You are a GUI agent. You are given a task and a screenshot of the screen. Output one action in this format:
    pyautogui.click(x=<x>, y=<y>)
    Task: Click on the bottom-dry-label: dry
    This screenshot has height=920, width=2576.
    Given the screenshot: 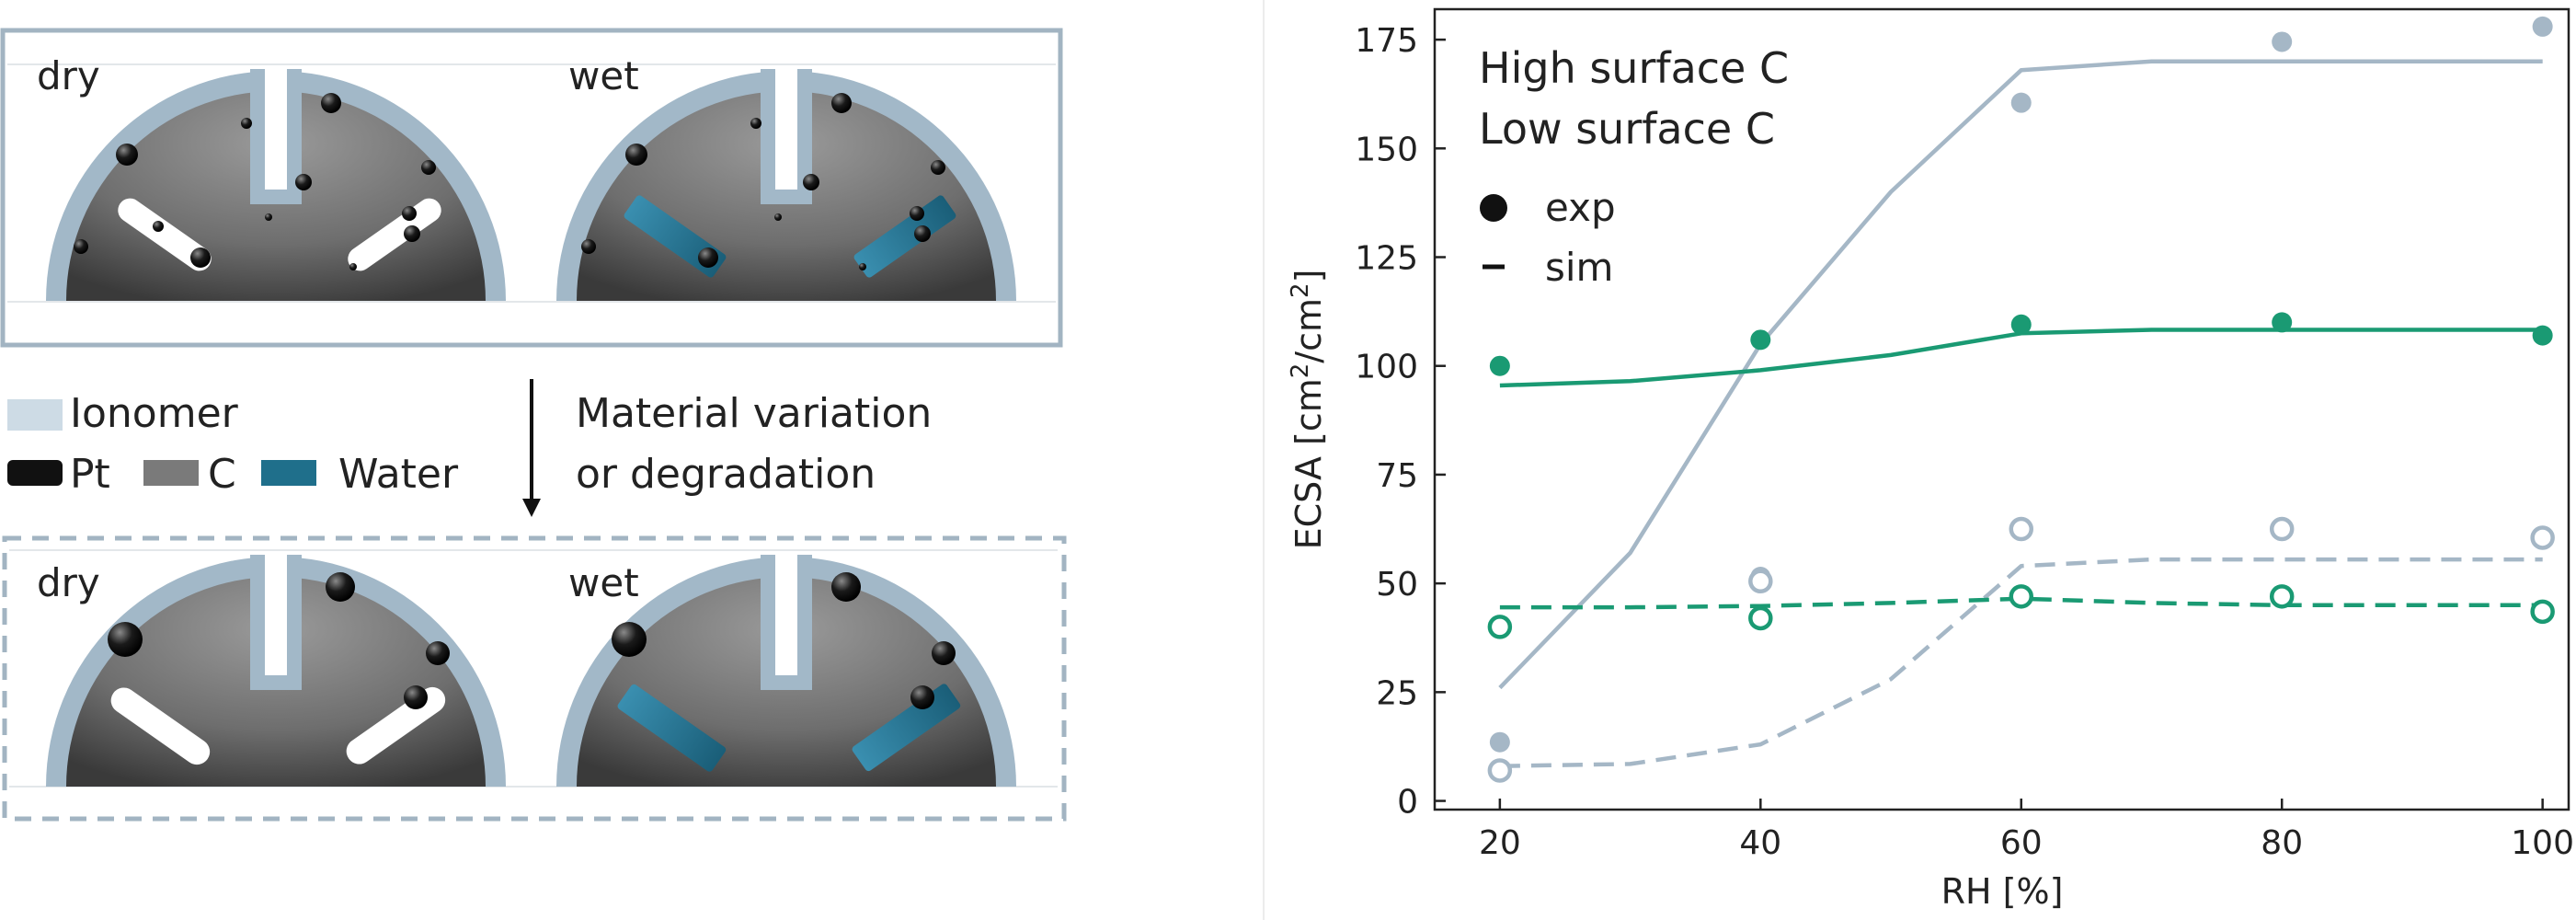 What is the action you would take?
    pyautogui.click(x=68, y=582)
    